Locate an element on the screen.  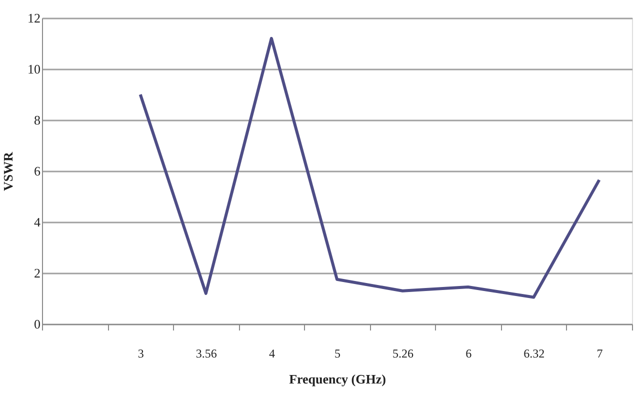
x-tick-label: 5.26 is located at coordinates (403, 353).